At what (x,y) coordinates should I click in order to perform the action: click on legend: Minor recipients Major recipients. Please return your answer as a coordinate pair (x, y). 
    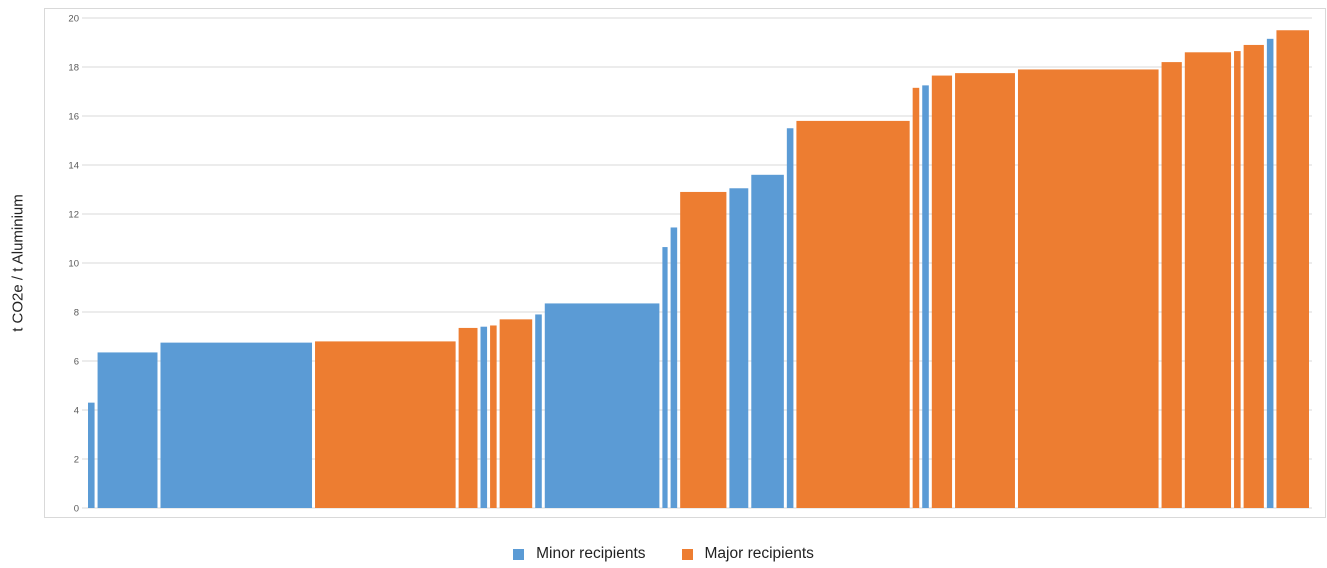
    Looking at the image, I should click on (663, 554).